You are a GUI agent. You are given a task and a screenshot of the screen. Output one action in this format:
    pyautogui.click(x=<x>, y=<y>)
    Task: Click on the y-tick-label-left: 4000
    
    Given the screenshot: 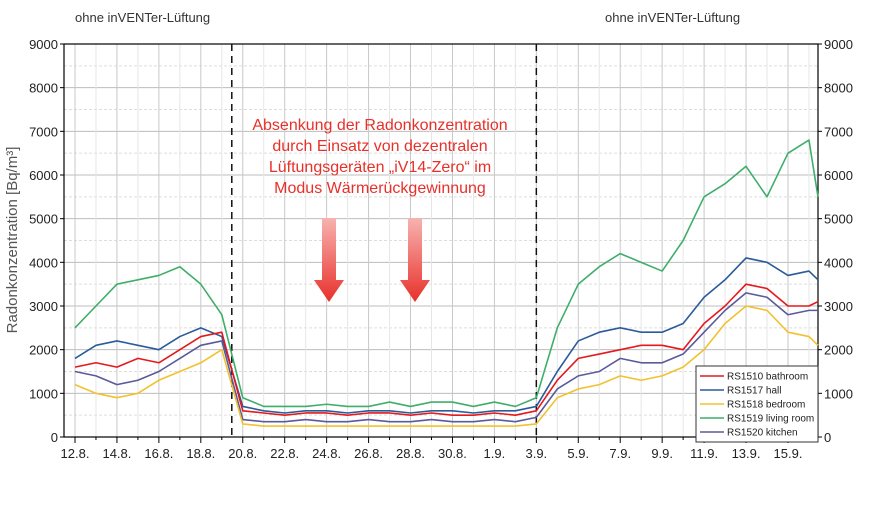 What is the action you would take?
    pyautogui.click(x=43, y=262)
    